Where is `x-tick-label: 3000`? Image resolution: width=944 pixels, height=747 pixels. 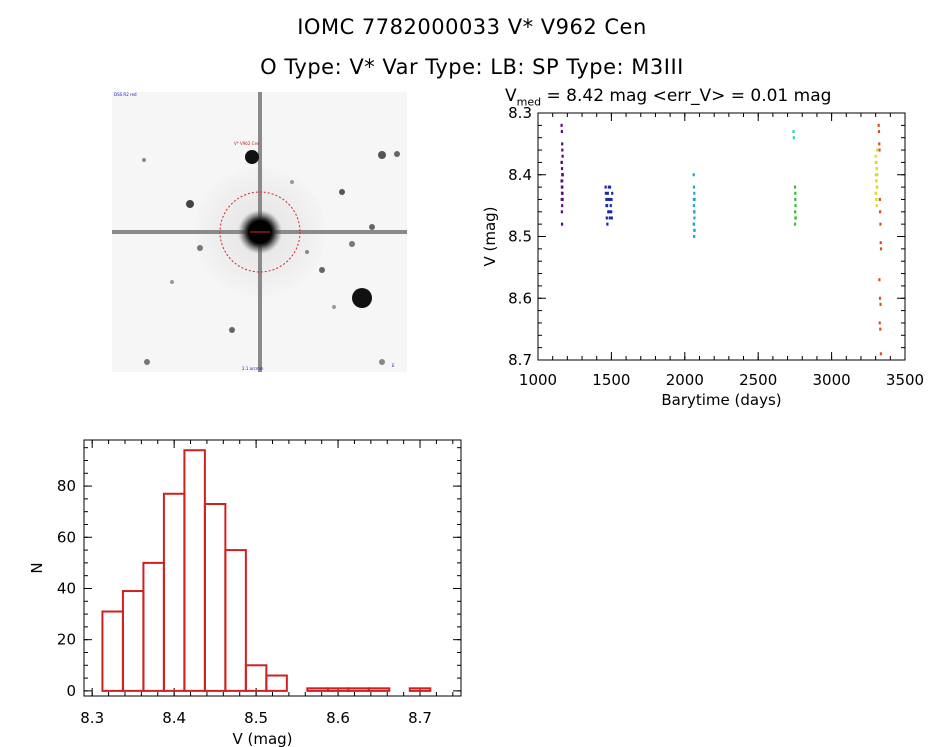 x-tick-label: 3000 is located at coordinates (832, 380).